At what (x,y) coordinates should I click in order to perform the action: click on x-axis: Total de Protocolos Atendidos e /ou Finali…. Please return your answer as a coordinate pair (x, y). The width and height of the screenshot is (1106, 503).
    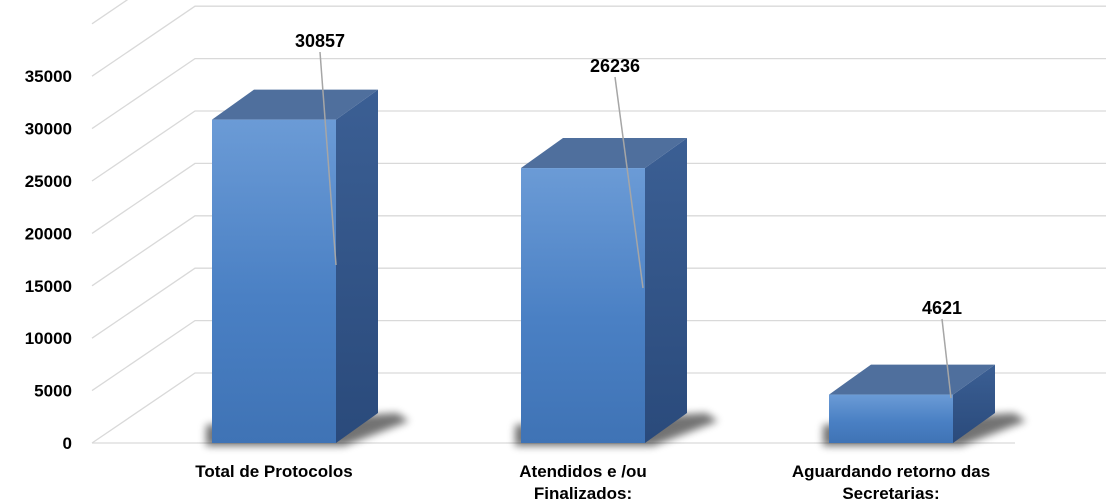
    Looking at the image, I should click on (592, 482).